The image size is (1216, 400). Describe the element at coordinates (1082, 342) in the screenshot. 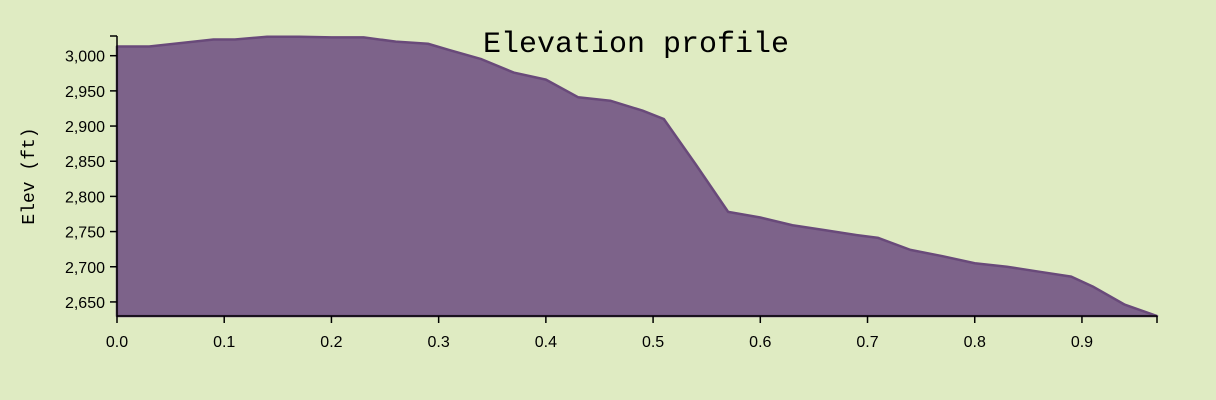

I see `x-tick-label: 0.9` at that location.